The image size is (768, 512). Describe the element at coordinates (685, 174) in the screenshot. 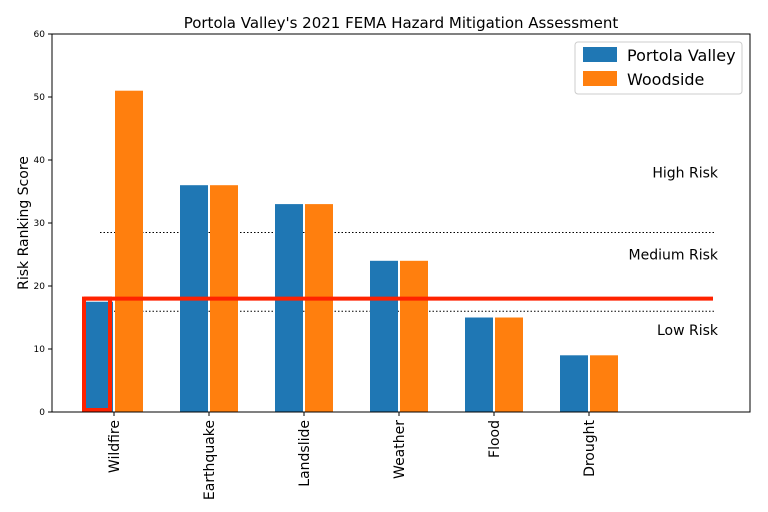

I see `zone-label-high-risk: High Risk` at that location.